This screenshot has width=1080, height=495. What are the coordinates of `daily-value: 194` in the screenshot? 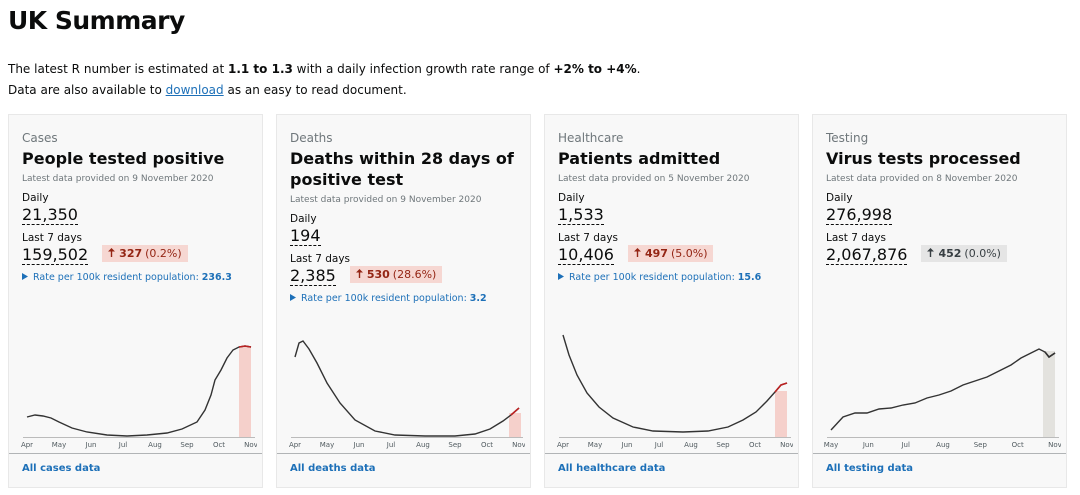 It's located at (305, 236).